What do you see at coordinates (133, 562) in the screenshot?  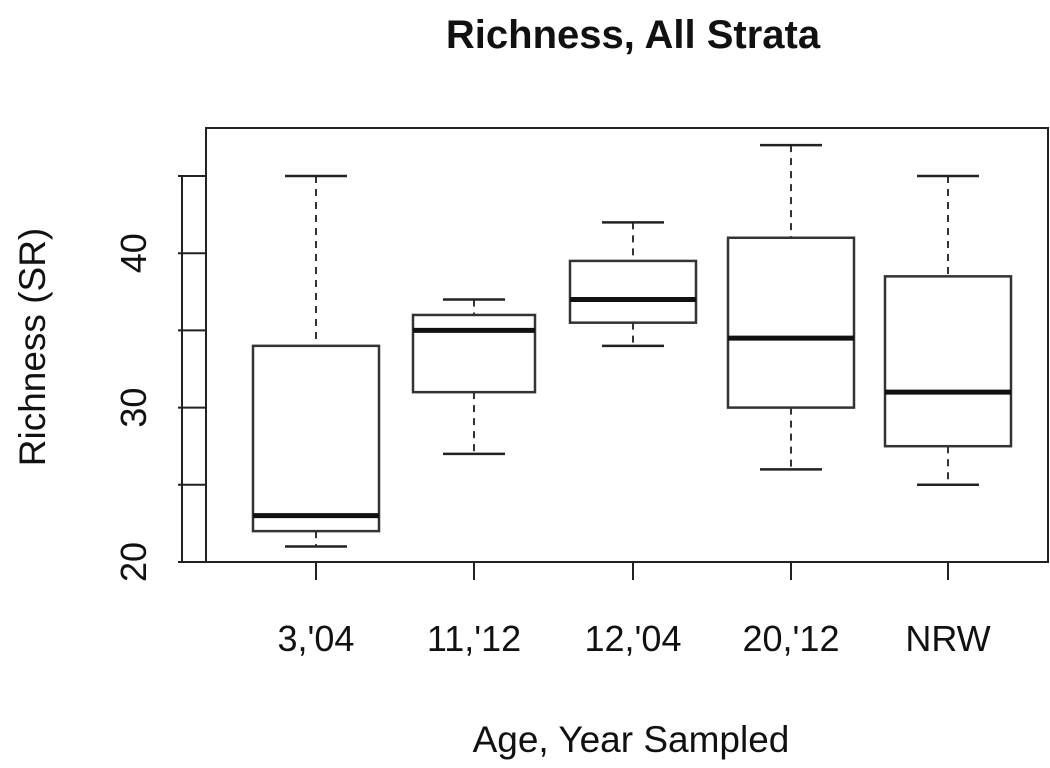 I see `y-tick-label-20: 20` at bounding box center [133, 562].